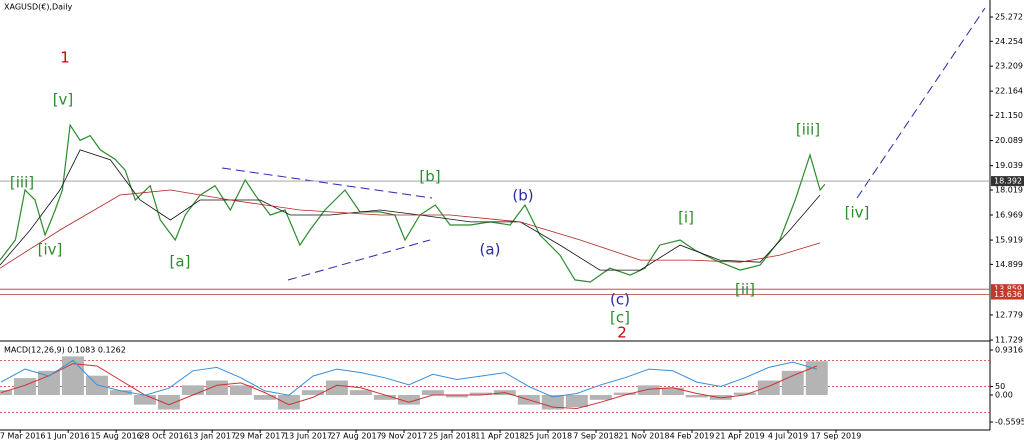  What do you see at coordinates (359, 260) in the screenshot?
I see `triangle-lower` at bounding box center [359, 260].